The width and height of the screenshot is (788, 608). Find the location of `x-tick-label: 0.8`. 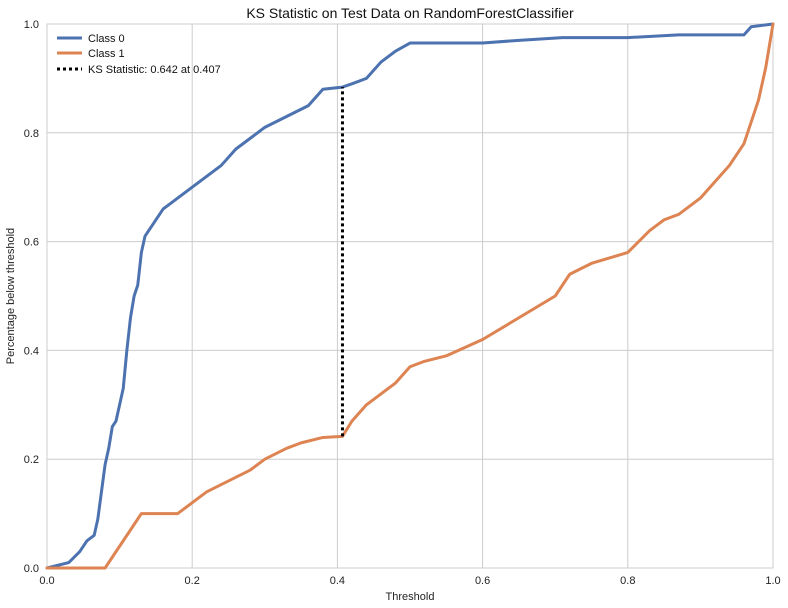

x-tick-label: 0.8 is located at coordinates (627, 581).